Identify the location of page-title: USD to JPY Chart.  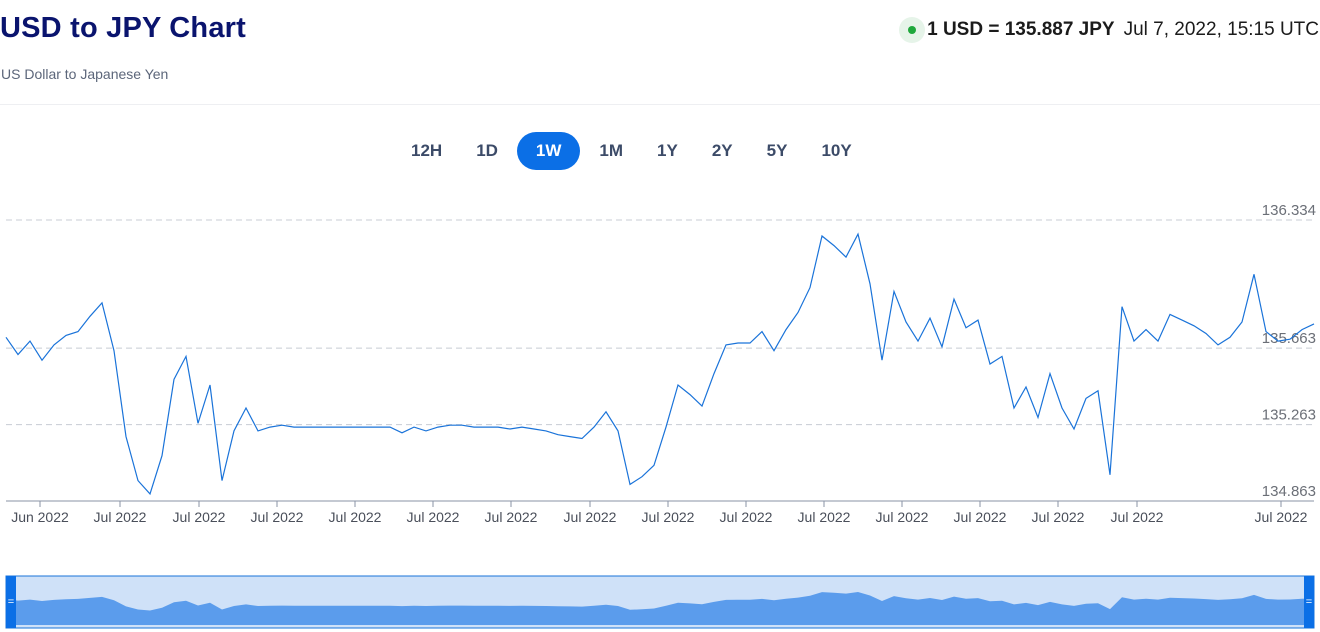
(123, 28).